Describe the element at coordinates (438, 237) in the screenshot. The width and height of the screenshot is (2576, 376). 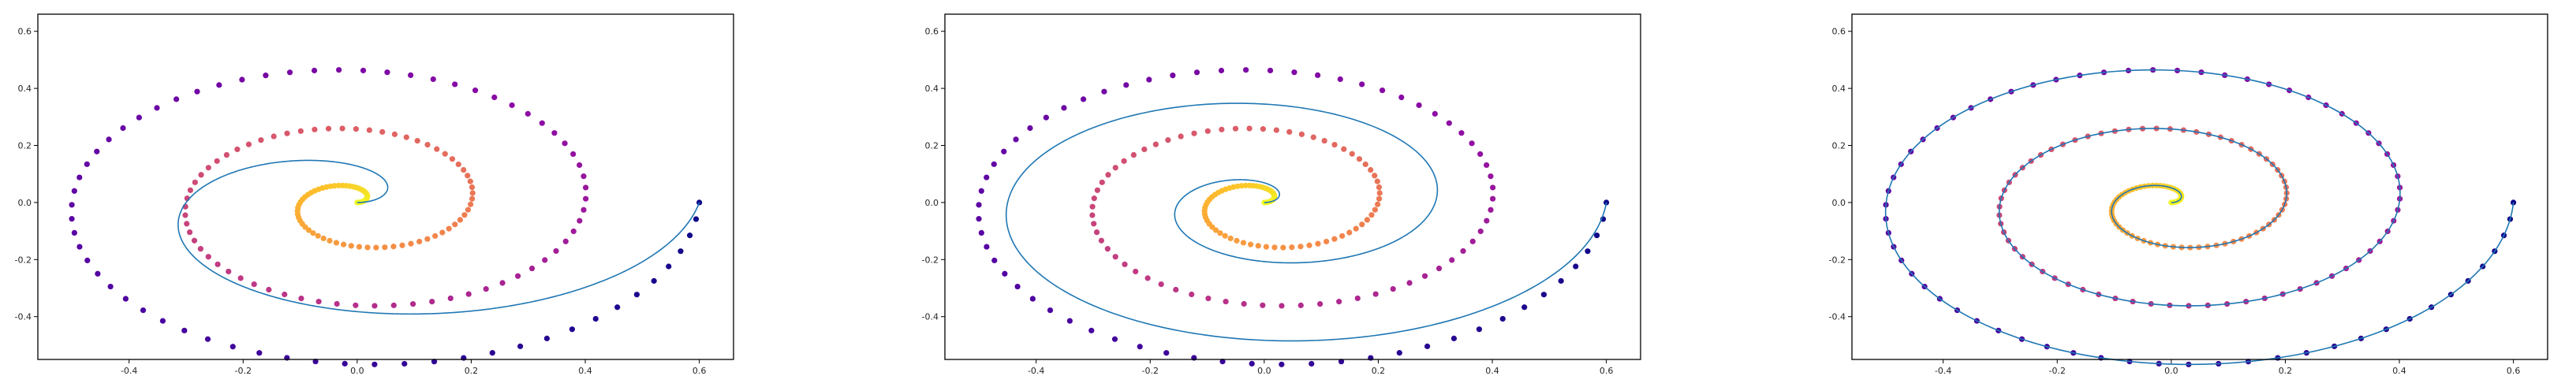
I see `spiral-curve` at that location.